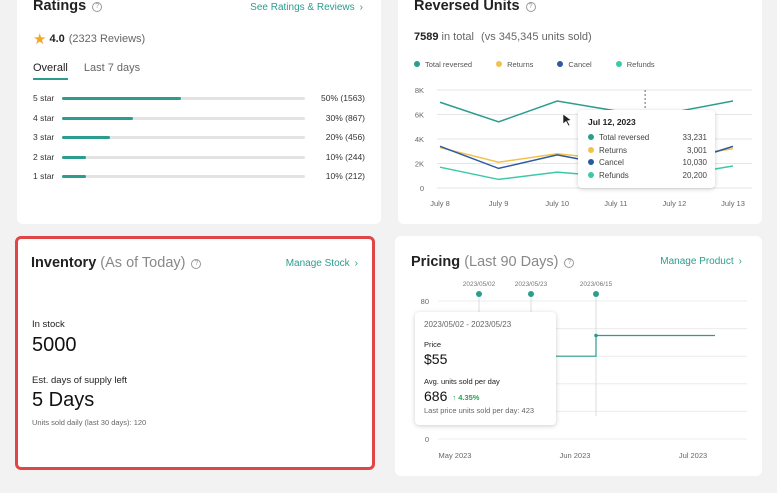  I want to click on legend-item: Returns, so click(520, 64).